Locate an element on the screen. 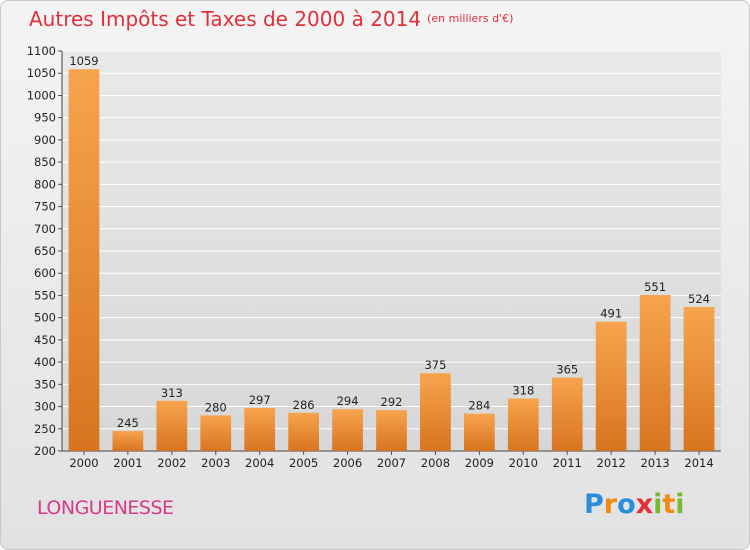 This screenshot has height=550, width=750. x-tick-label: 2012 is located at coordinates (611, 463).